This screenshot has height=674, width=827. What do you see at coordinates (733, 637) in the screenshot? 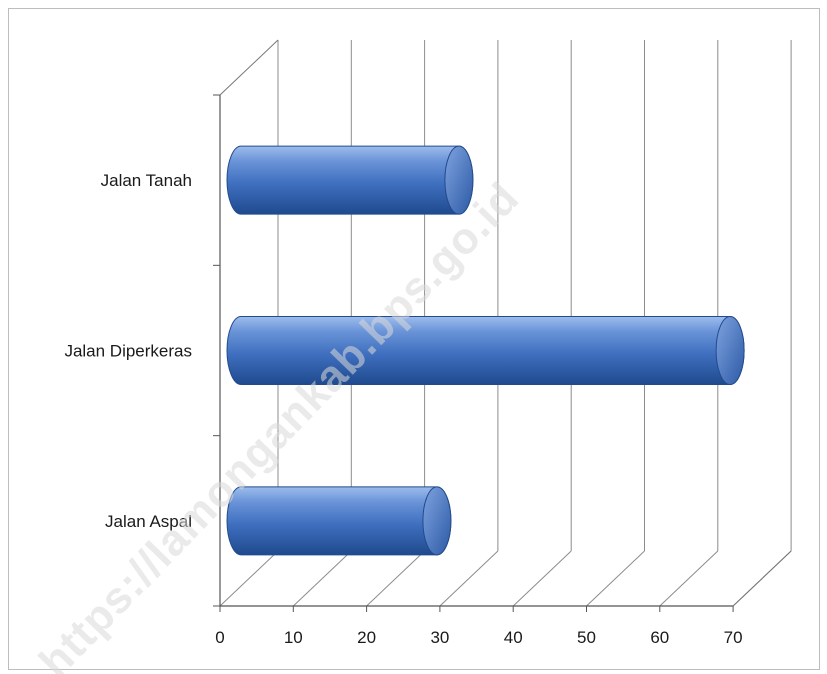
I see `x-tick-label: 70` at bounding box center [733, 637].